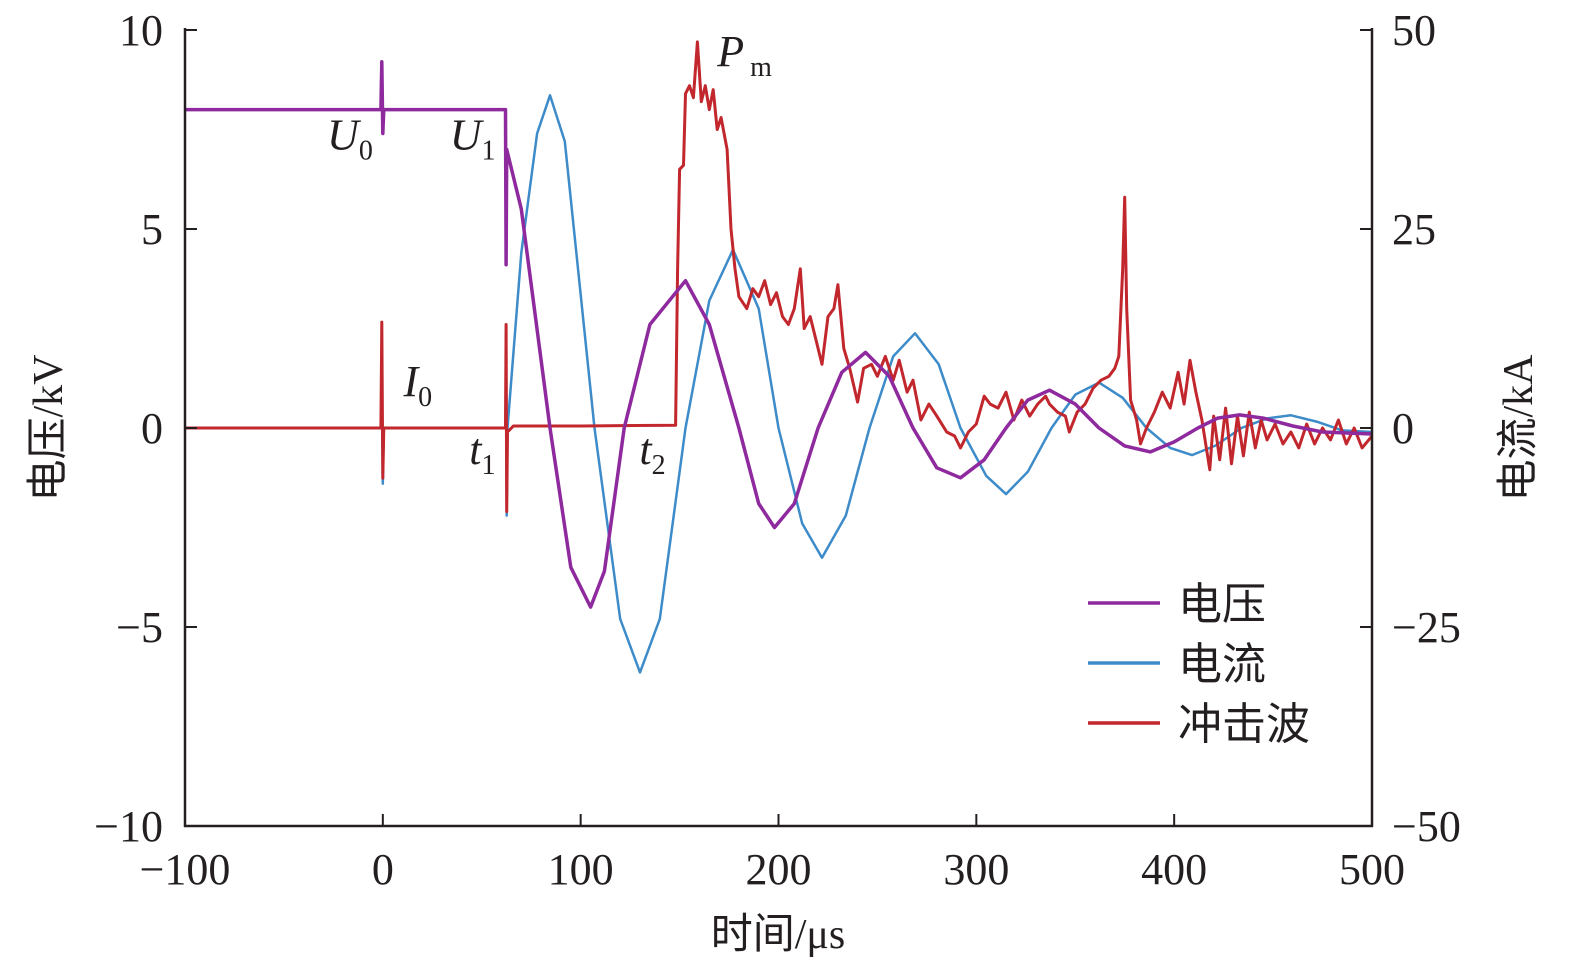 The width and height of the screenshot is (1575, 969). Describe the element at coordinates (1372, 869) in the screenshot. I see `x-tick-label: 500` at that location.